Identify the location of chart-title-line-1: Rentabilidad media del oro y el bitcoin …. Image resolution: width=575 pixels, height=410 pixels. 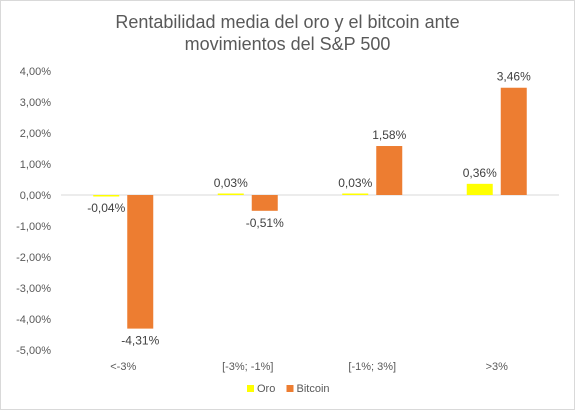
(287, 22).